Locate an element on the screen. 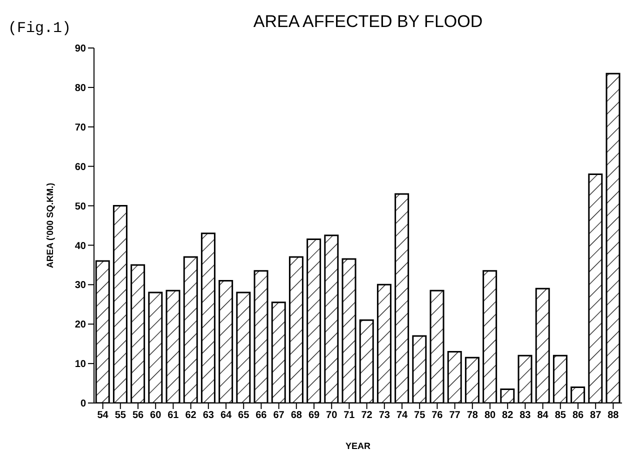 The image size is (626, 467). x-axis-title: YEAR is located at coordinates (358, 446).